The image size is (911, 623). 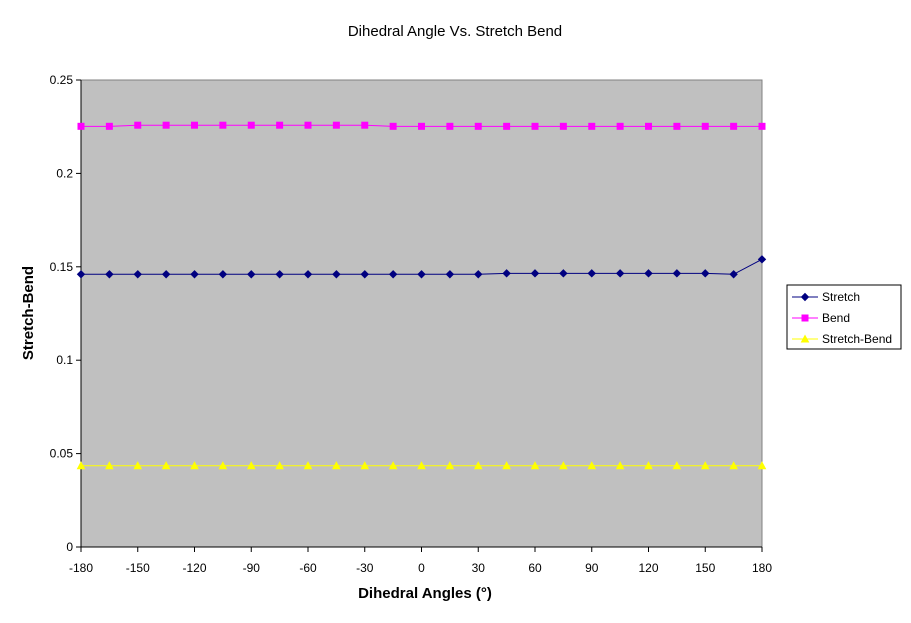 I want to click on y-axis: 0 0.05 0.1 0.15 0.2 0.25, so click(x=66, y=313).